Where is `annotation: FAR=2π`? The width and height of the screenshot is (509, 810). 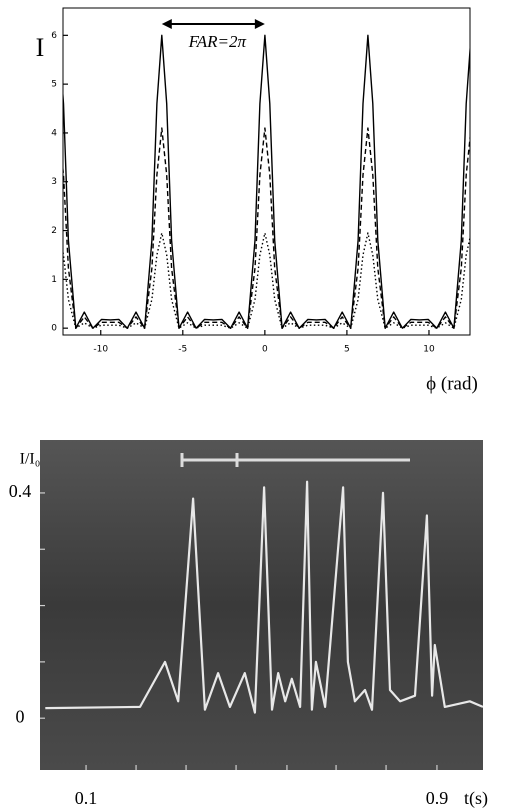 annotation: FAR=2π is located at coordinates (217, 41).